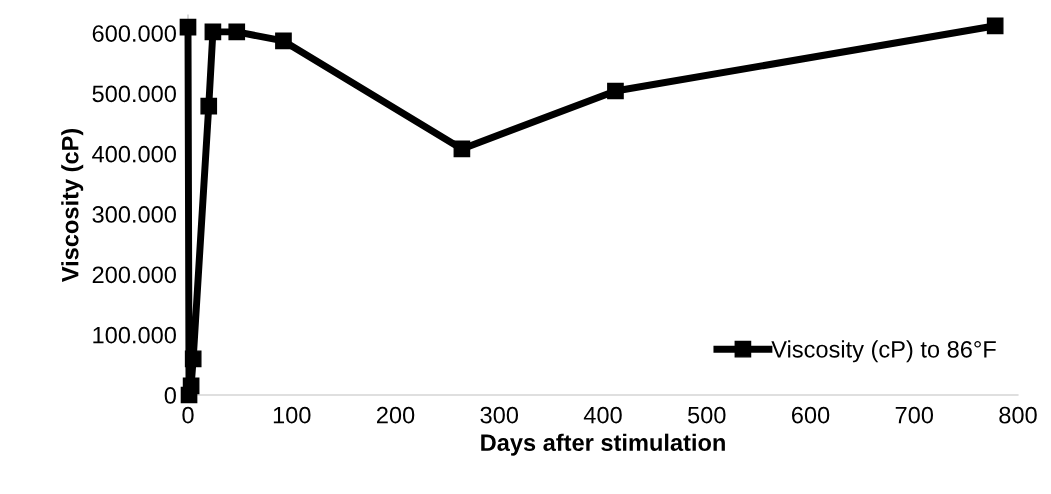 The height and width of the screenshot is (494, 1051). What do you see at coordinates (883, 351) in the screenshot?
I see `legend-label: Viscosity (cP) to 86°F` at bounding box center [883, 351].